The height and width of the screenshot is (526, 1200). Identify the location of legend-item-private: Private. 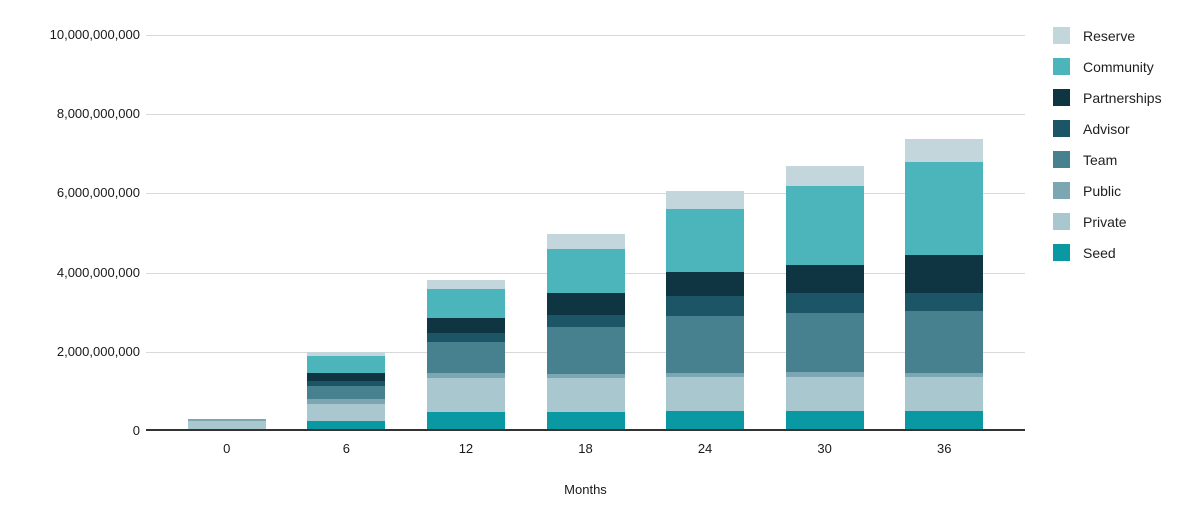
(1107, 221).